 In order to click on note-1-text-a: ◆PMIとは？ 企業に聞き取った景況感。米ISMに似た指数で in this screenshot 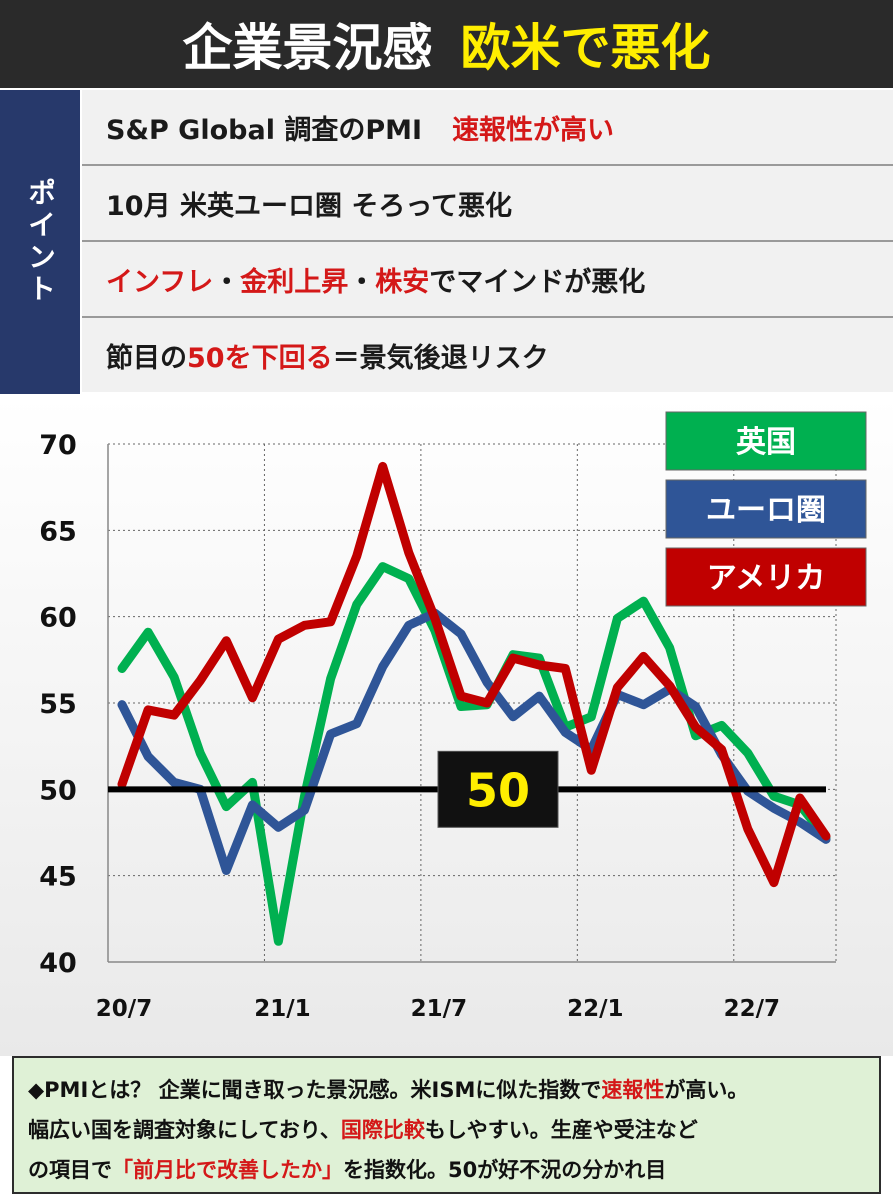, I will do `click(315, 1090)`.